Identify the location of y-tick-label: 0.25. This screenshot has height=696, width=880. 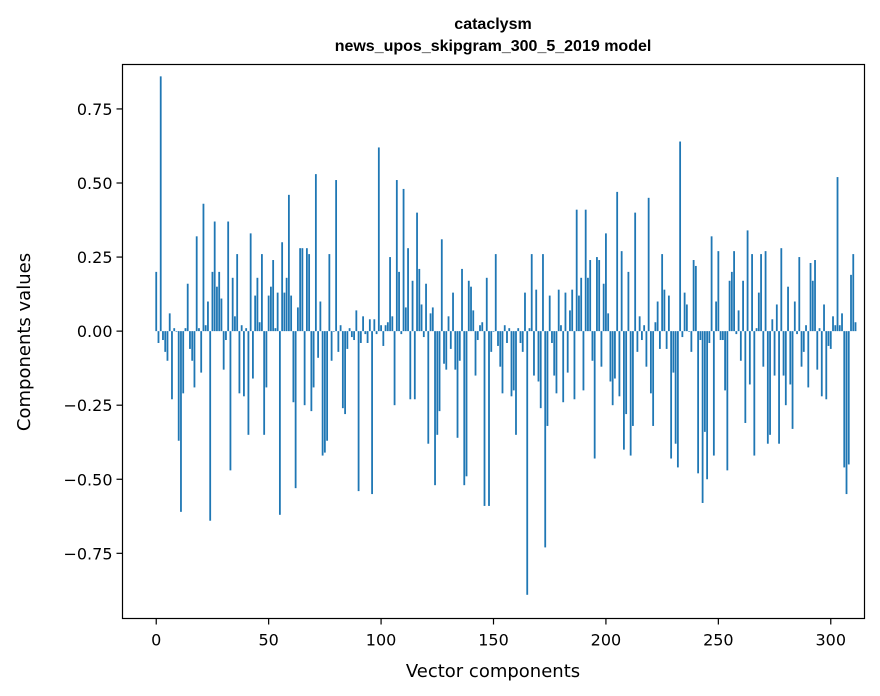
(95, 257).